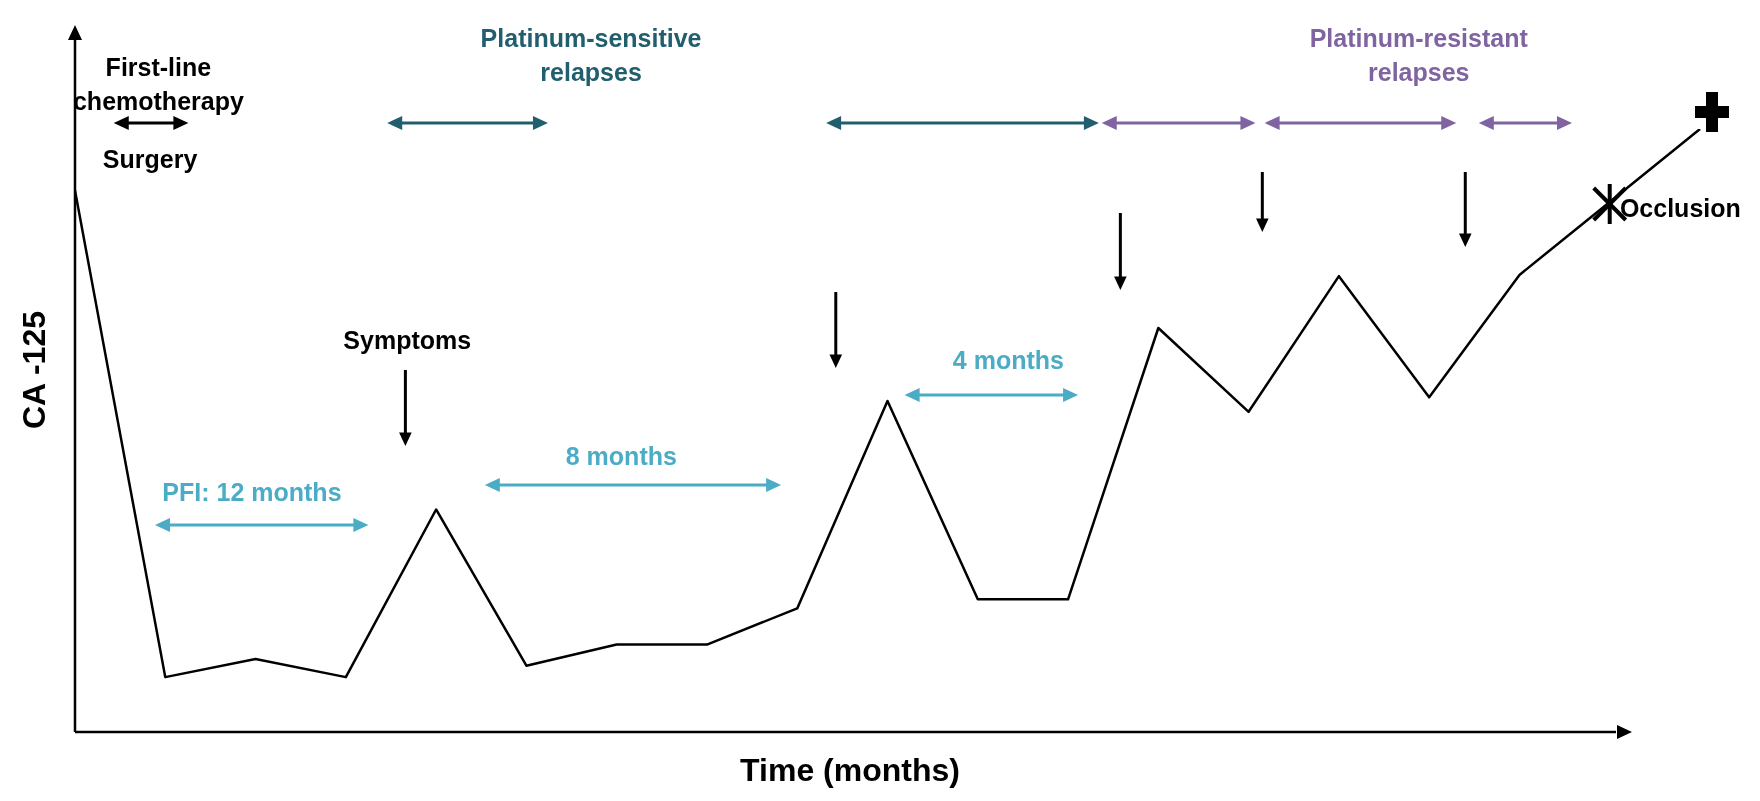 This screenshot has height=801, width=1760. What do you see at coordinates (591, 55) in the screenshot?
I see `text: Platinum-sensitive relapses` at bounding box center [591, 55].